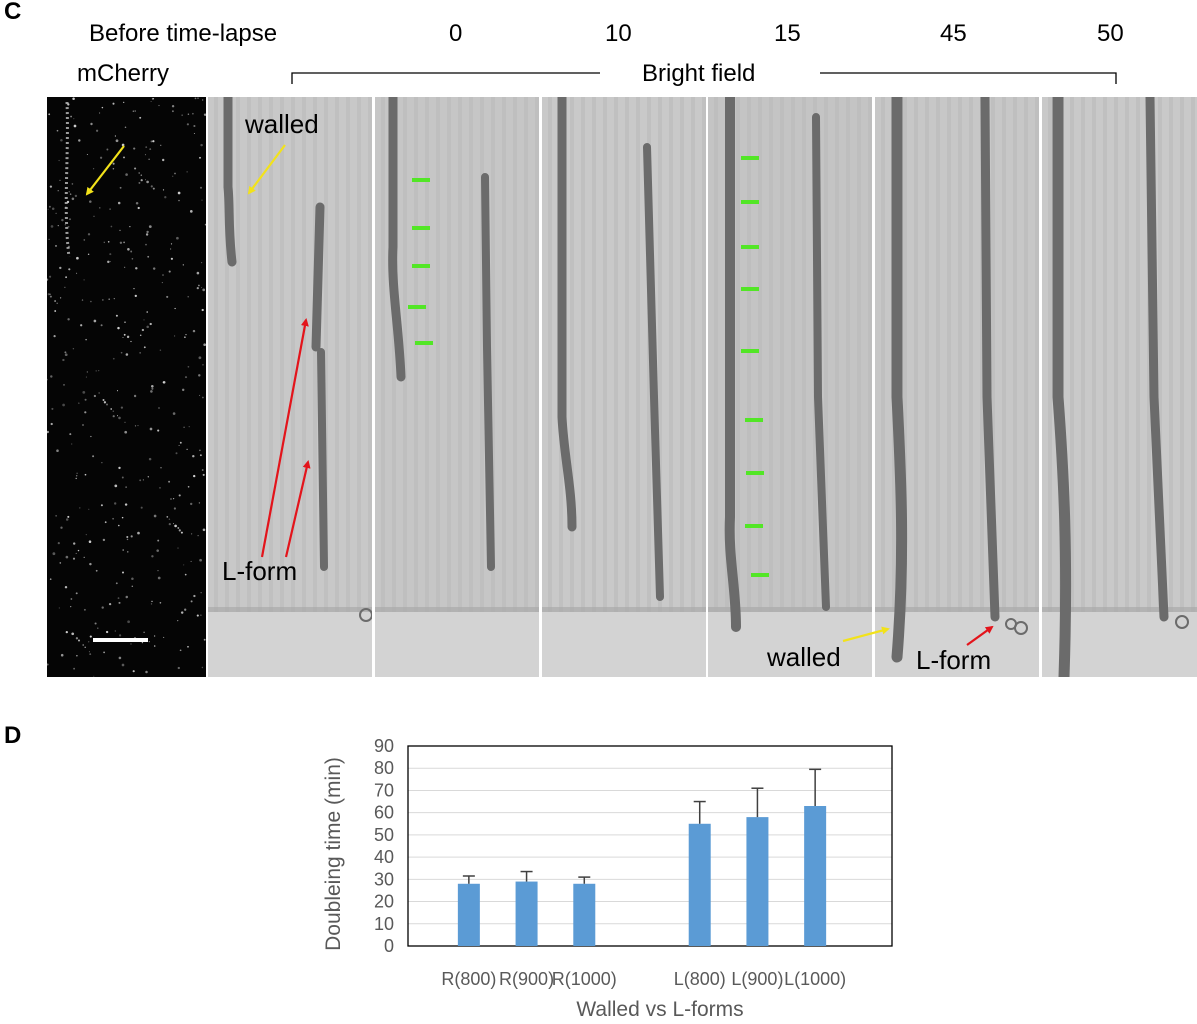  Describe the element at coordinates (105, 170) in the screenshot. I see `yellow-arrow-mcherry` at that location.